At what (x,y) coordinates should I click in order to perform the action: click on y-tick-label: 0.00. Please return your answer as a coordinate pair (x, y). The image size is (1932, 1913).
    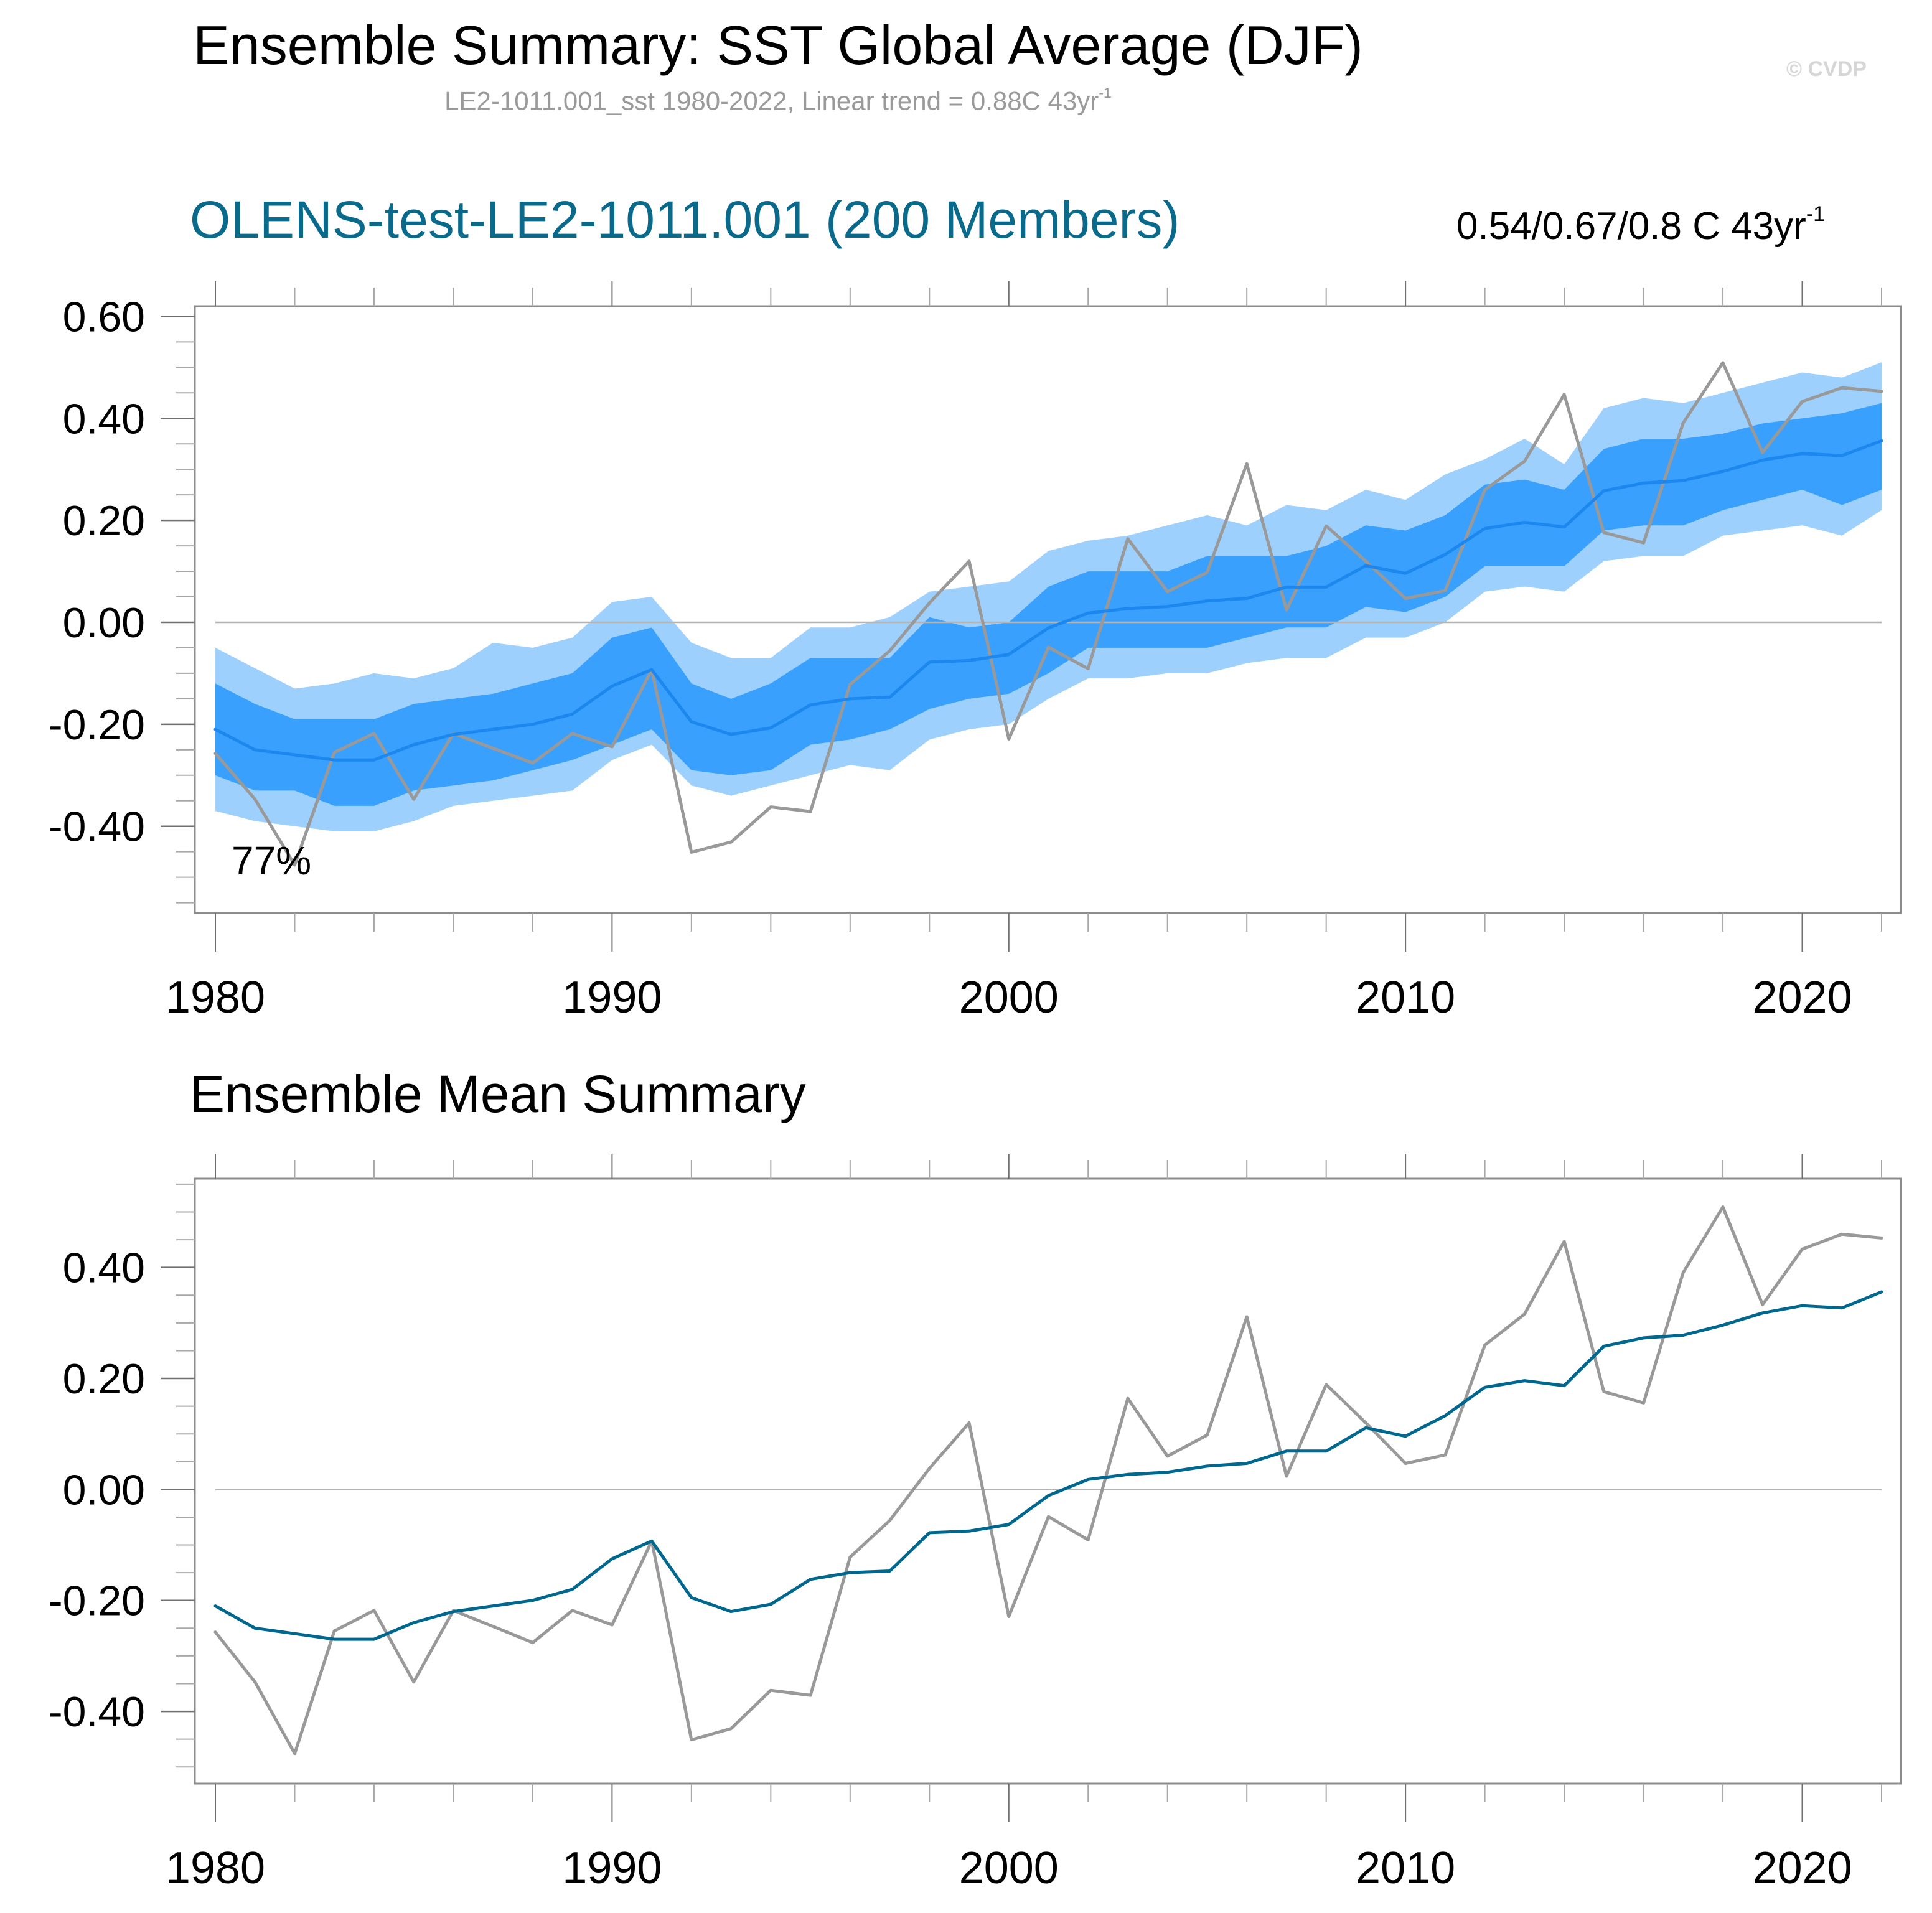
    Looking at the image, I should click on (104, 623).